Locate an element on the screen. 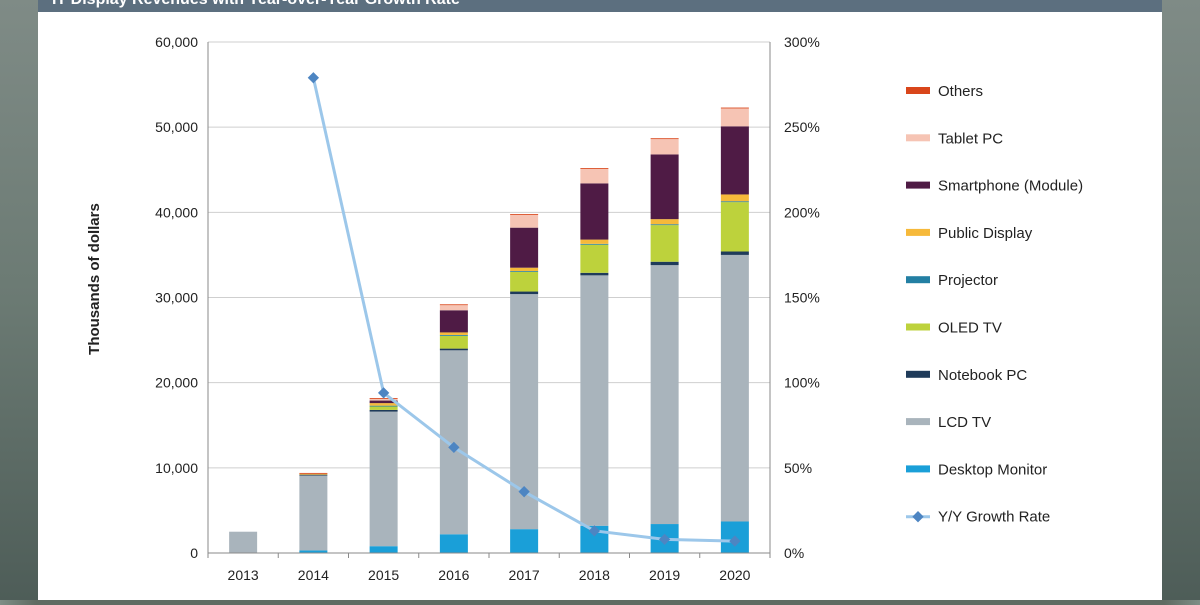 The height and width of the screenshot is (605, 1200). right-backdrop is located at coordinates (1181, 300).